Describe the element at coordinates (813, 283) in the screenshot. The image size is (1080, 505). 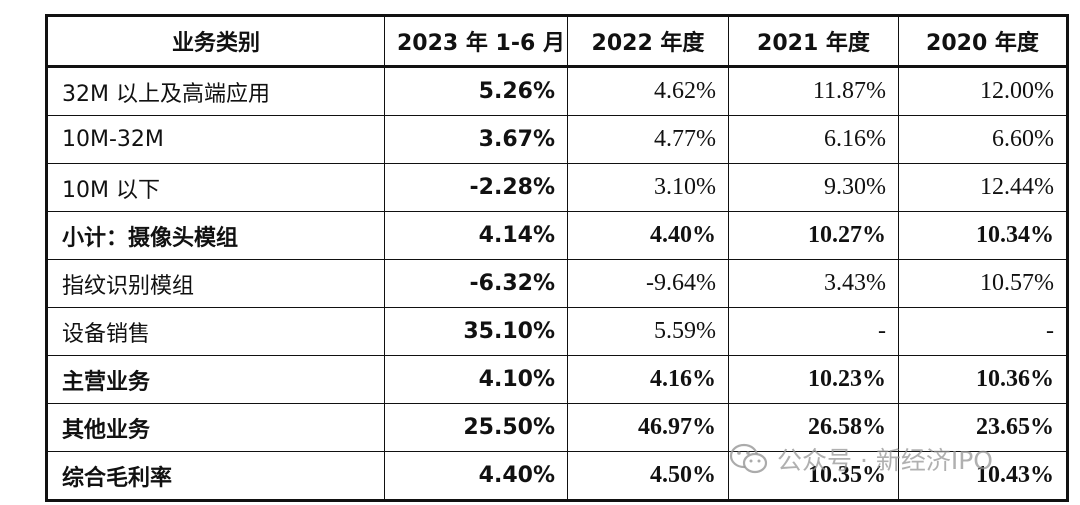
I see `cell-2021: 3.43%` at that location.